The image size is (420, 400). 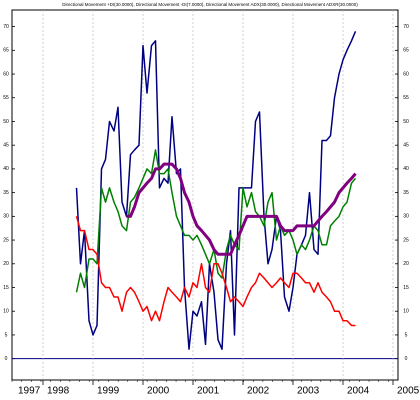 I want to click on x-tick-label: 2000, so click(x=158, y=391).